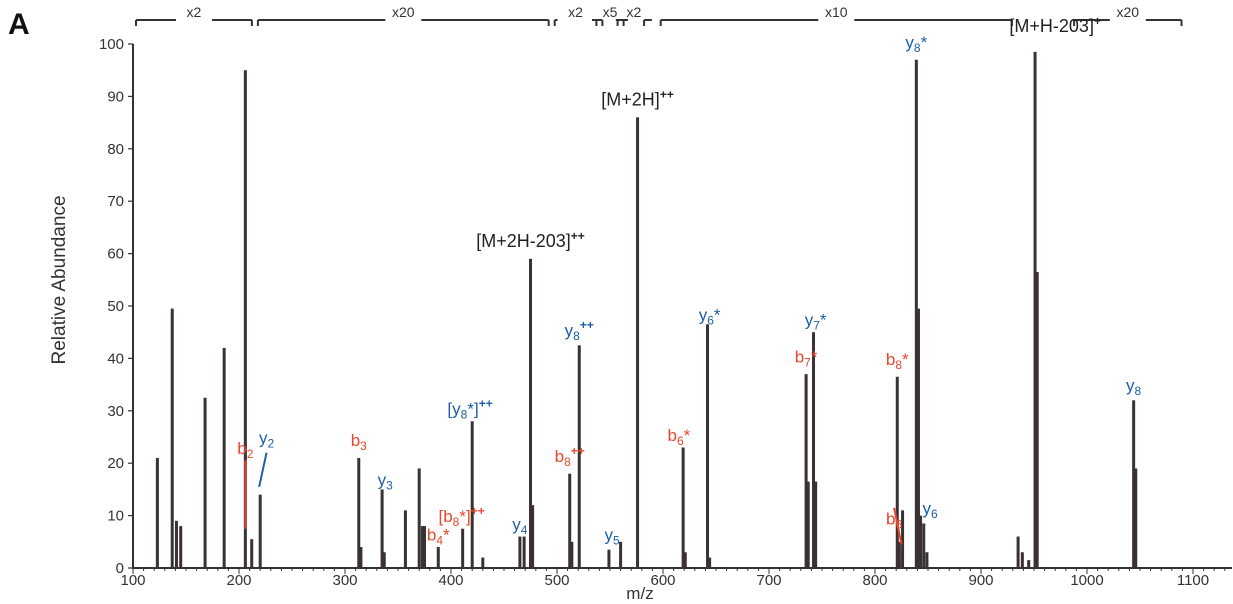 The height and width of the screenshot is (604, 1233). Describe the element at coordinates (115, 463) in the screenshot. I see `y-tick-label: 20` at that location.